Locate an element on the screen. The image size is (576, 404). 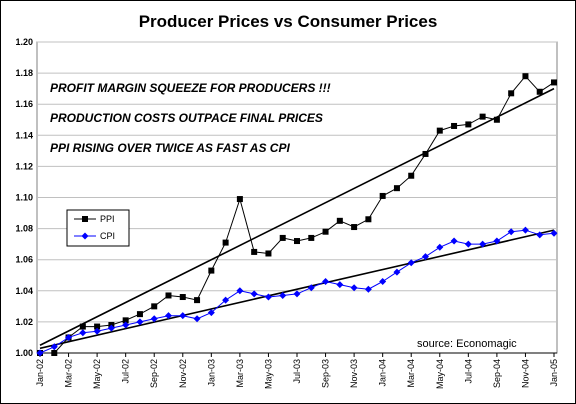
y-tick-label: 1.18 is located at coordinates (24, 73).